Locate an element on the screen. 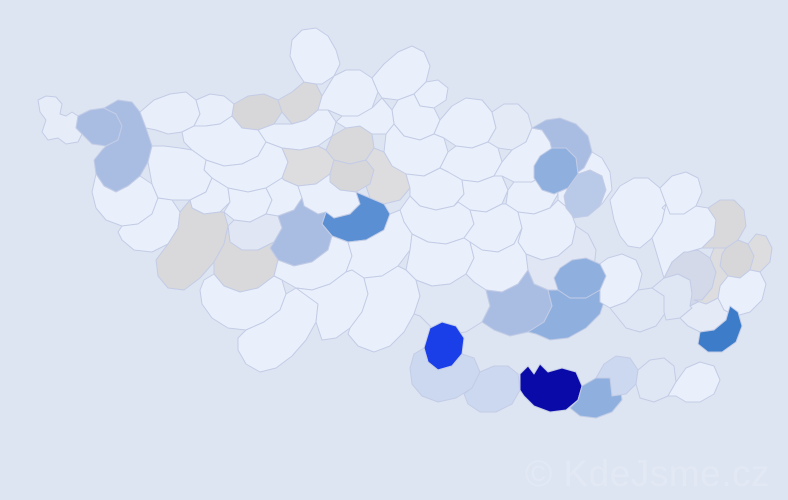 This screenshot has height=500, width=788. district-accent-east is located at coordinates (585, 194).